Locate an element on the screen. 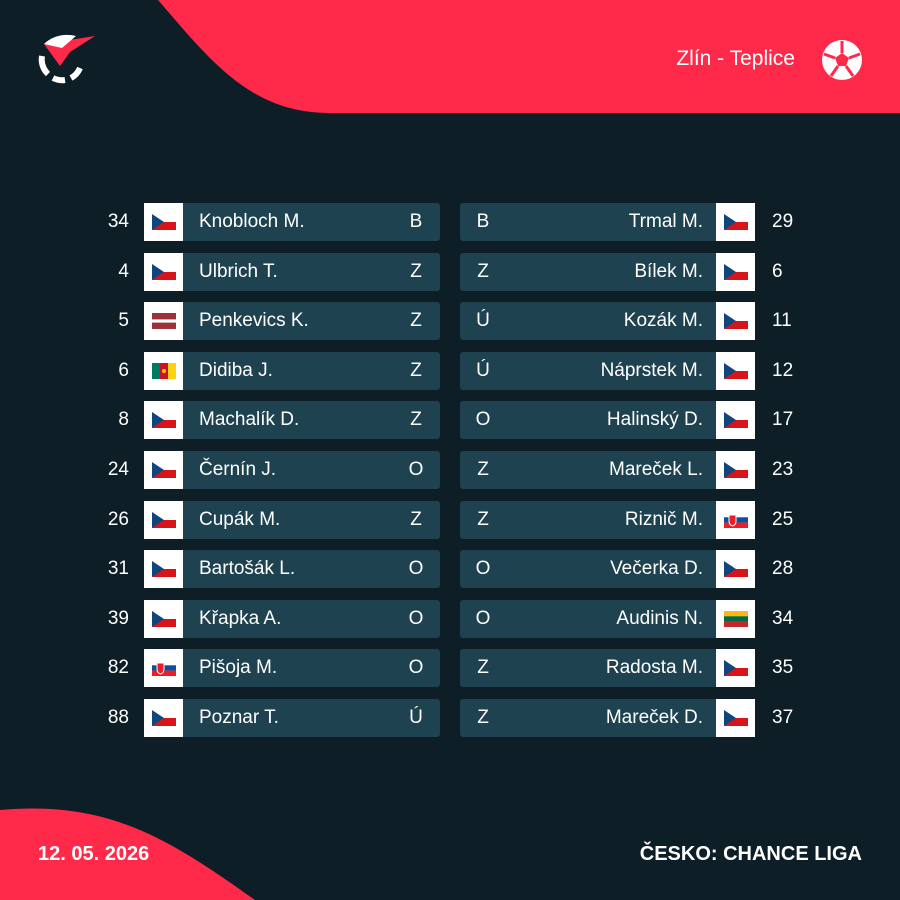 The image size is (900, 900). player-name: Knobloch M. is located at coordinates (252, 221).